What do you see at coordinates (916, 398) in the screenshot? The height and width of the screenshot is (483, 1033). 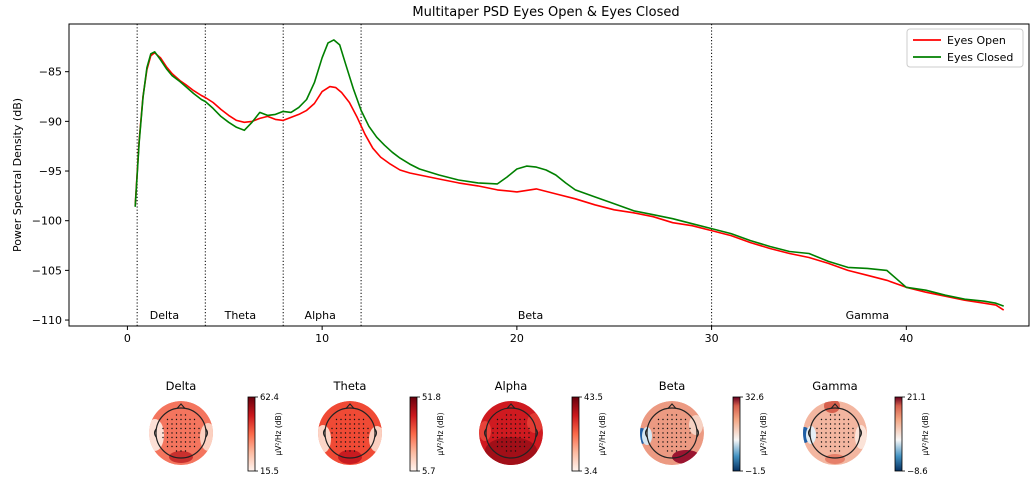 I see `colorbar-max-label: 21.1` at bounding box center [916, 398].